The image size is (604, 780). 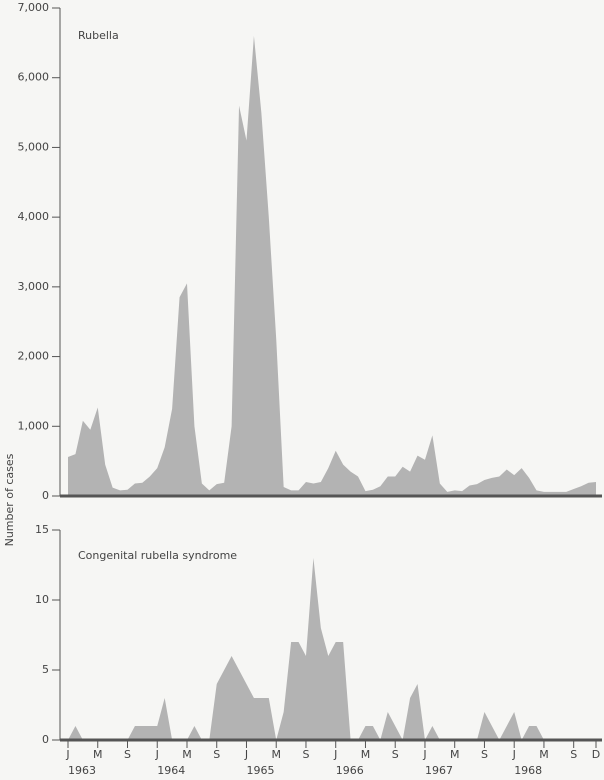 What do you see at coordinates (439, 770) in the screenshot?
I see `year-label: 1967` at bounding box center [439, 770].